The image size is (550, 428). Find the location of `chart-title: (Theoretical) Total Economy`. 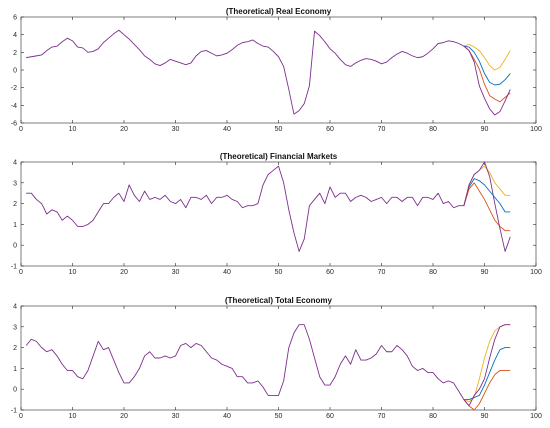

chart-title: (Theoretical) Total Economy is located at coordinates (279, 300).